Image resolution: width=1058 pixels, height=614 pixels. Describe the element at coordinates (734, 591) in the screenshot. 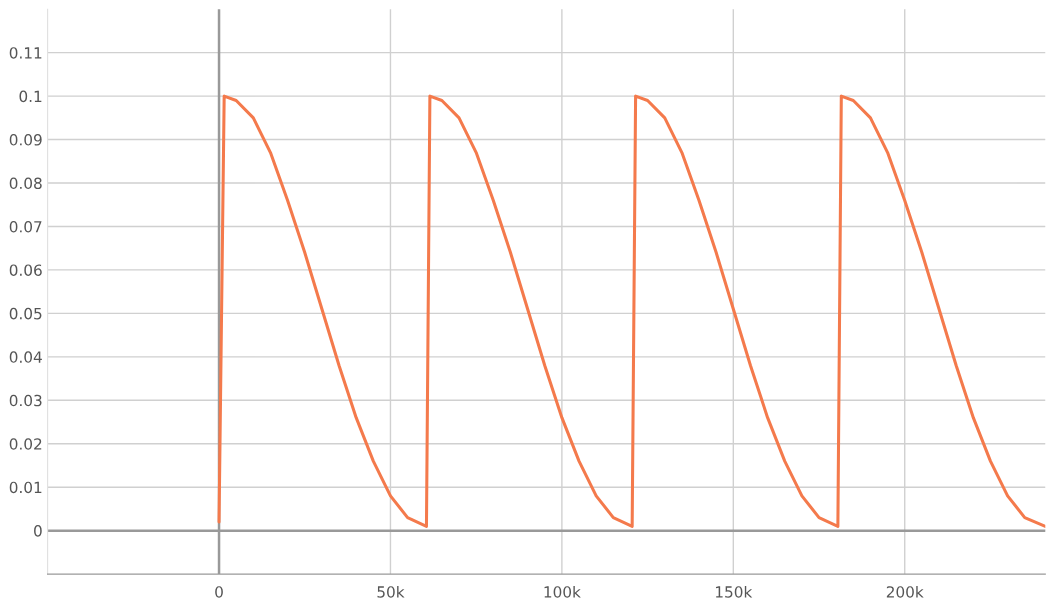

I see `x-tick-label: 150k` at that location.